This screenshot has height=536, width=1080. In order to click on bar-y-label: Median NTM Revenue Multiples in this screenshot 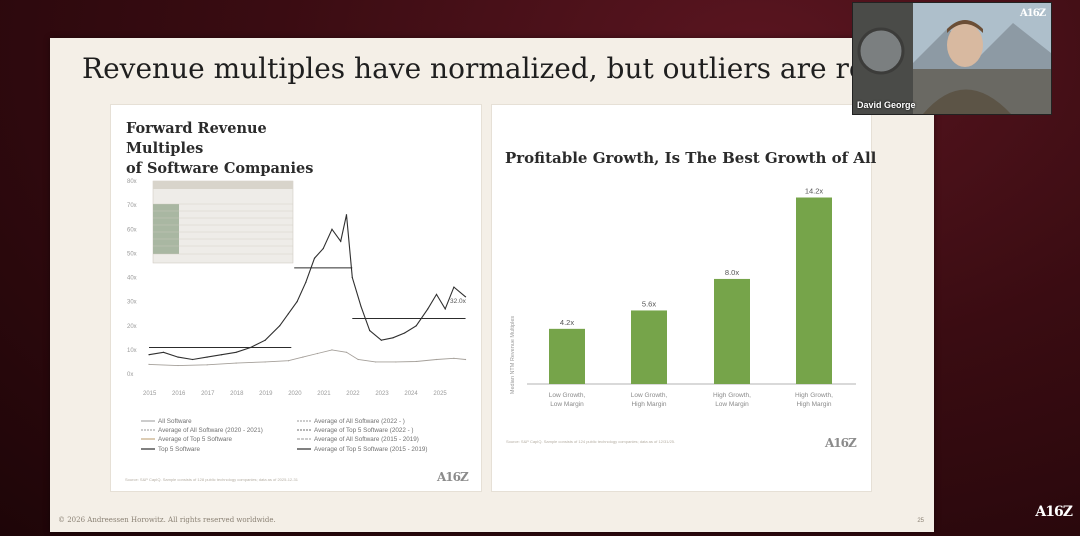, I will do `click(513, 355)`.